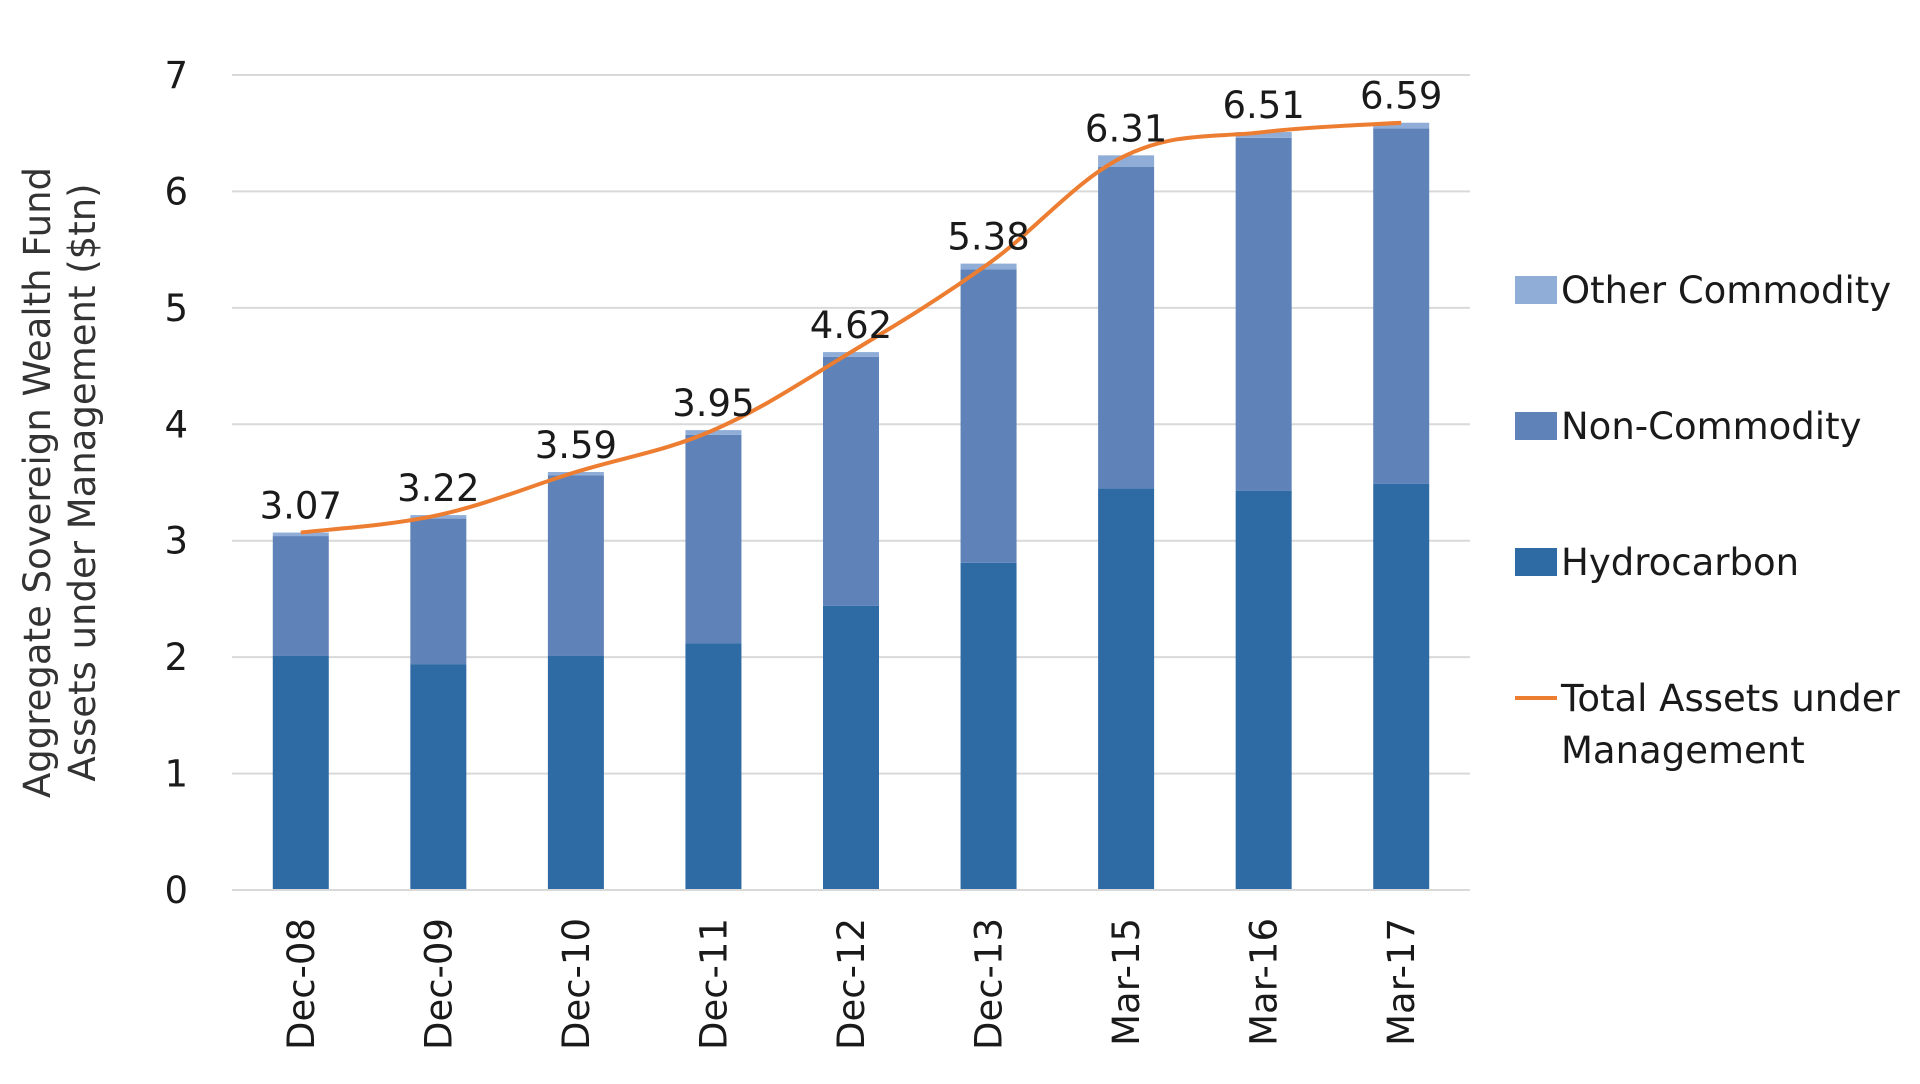 The height and width of the screenshot is (1084, 1920). I want to click on data-label-dec-12: 4.62, so click(851, 325).